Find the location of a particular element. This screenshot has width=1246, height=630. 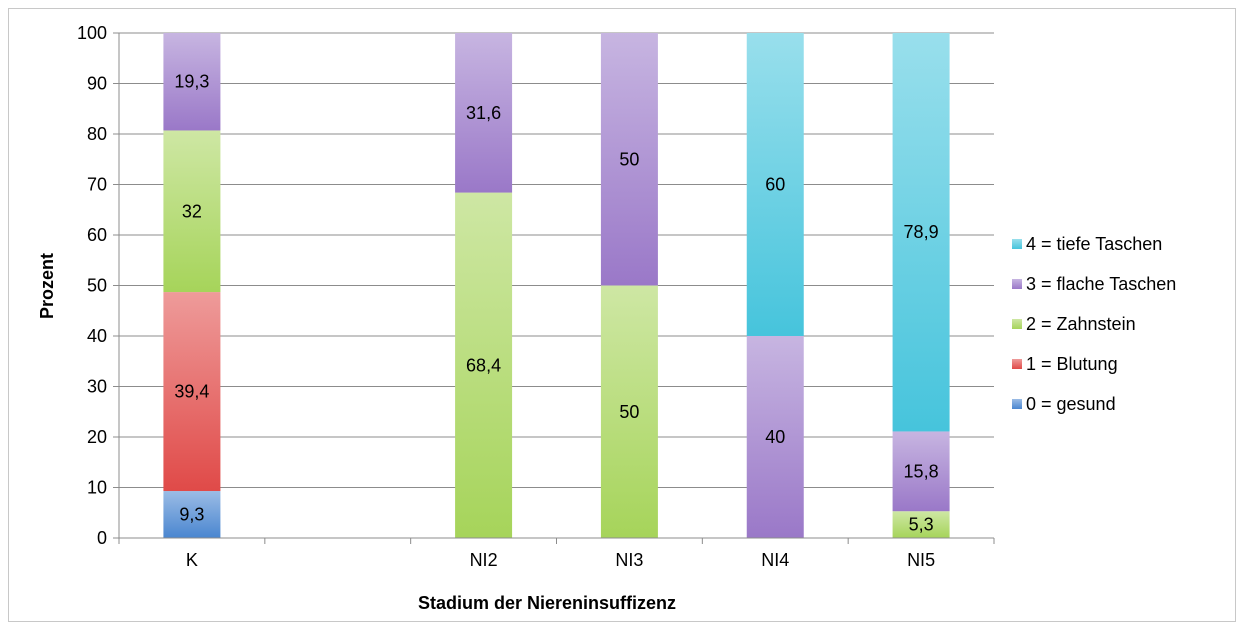

data-label: 32 is located at coordinates (192, 211).